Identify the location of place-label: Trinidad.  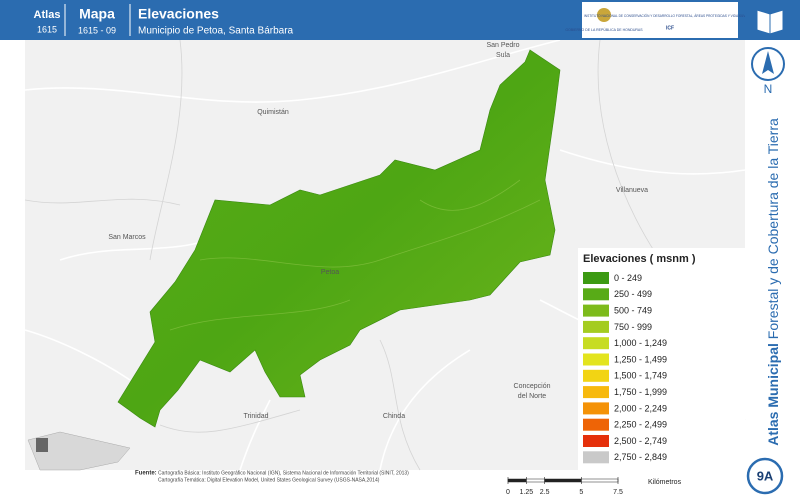
(255, 416).